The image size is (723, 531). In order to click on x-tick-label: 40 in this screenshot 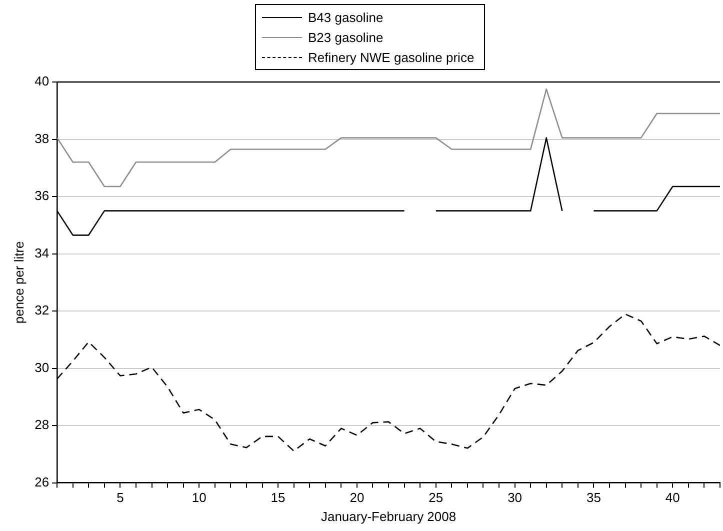, I will do `click(672, 498)`.